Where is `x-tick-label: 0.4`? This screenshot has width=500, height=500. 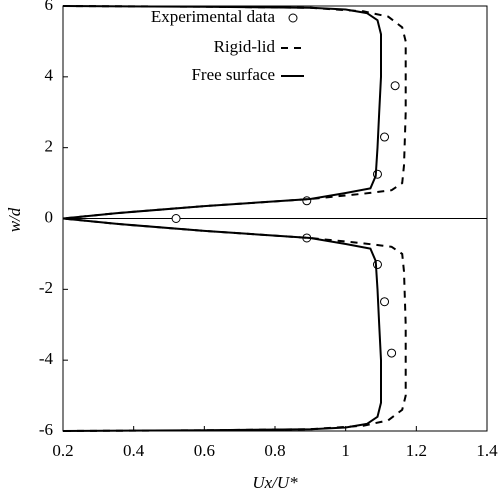
x-tick-label: 0.4 is located at coordinates (134, 450).